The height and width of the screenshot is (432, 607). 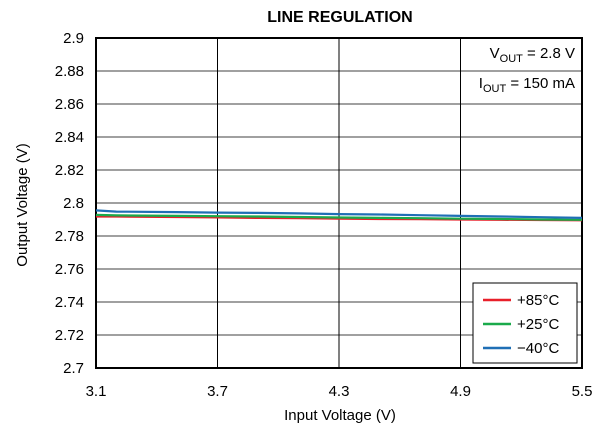 What do you see at coordinates (512, 59) in the screenshot?
I see `vout-subscript: OUT` at bounding box center [512, 59].